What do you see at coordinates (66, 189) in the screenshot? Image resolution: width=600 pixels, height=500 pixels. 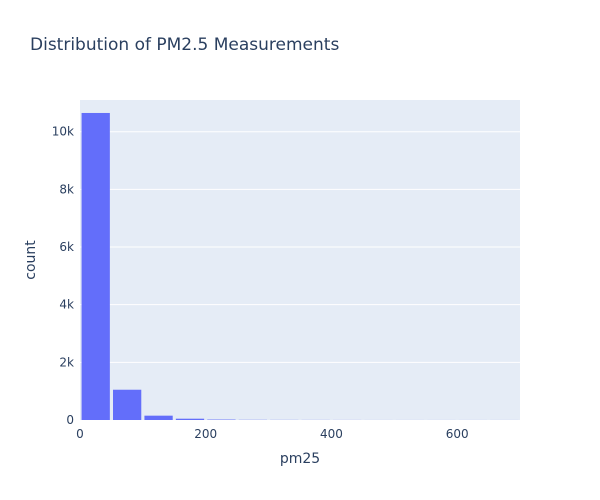 I see `y-tick-label: 8k` at bounding box center [66, 189].